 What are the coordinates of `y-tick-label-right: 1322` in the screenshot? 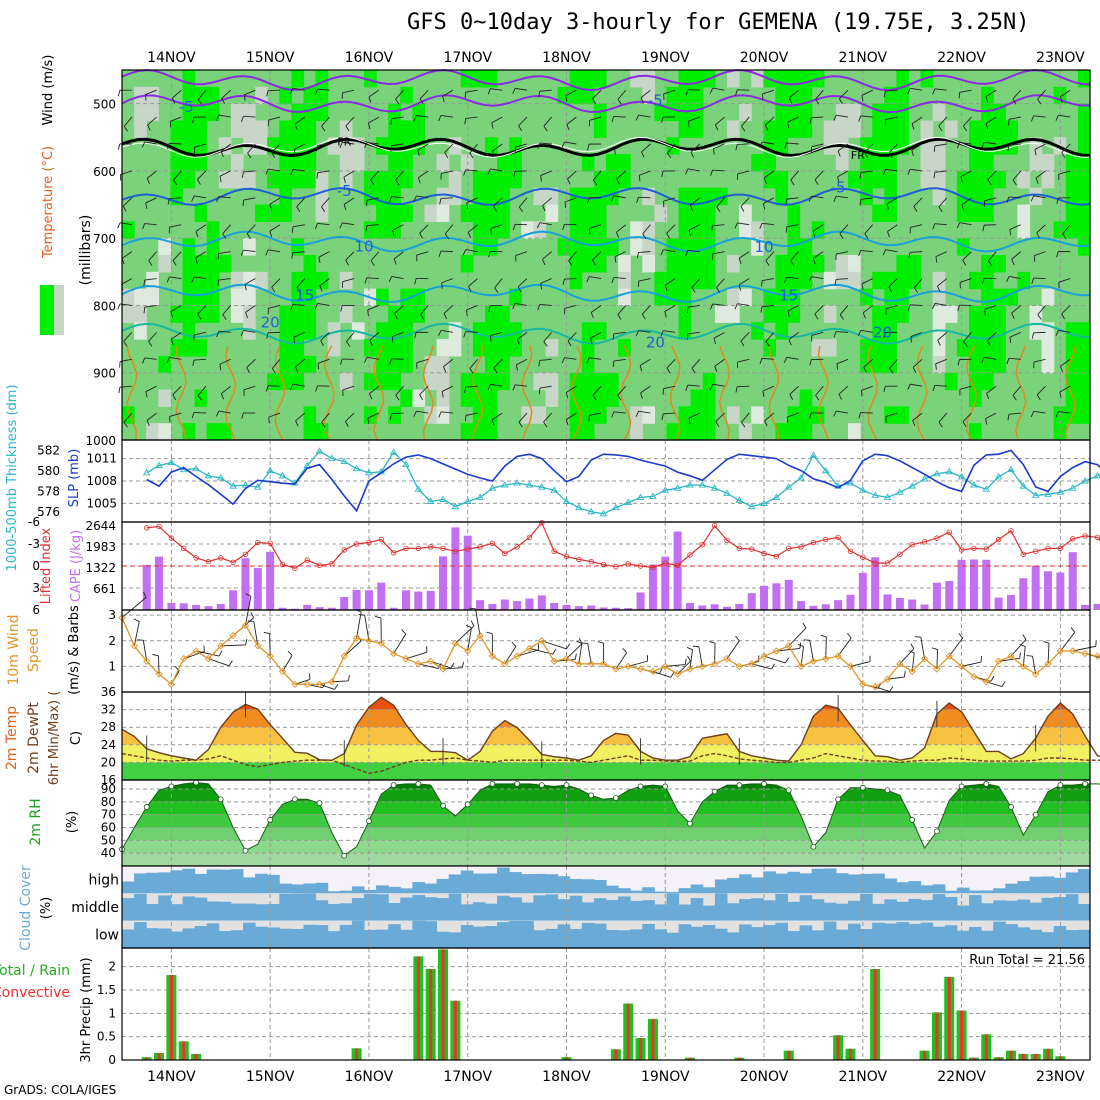 It's located at (100, 568).